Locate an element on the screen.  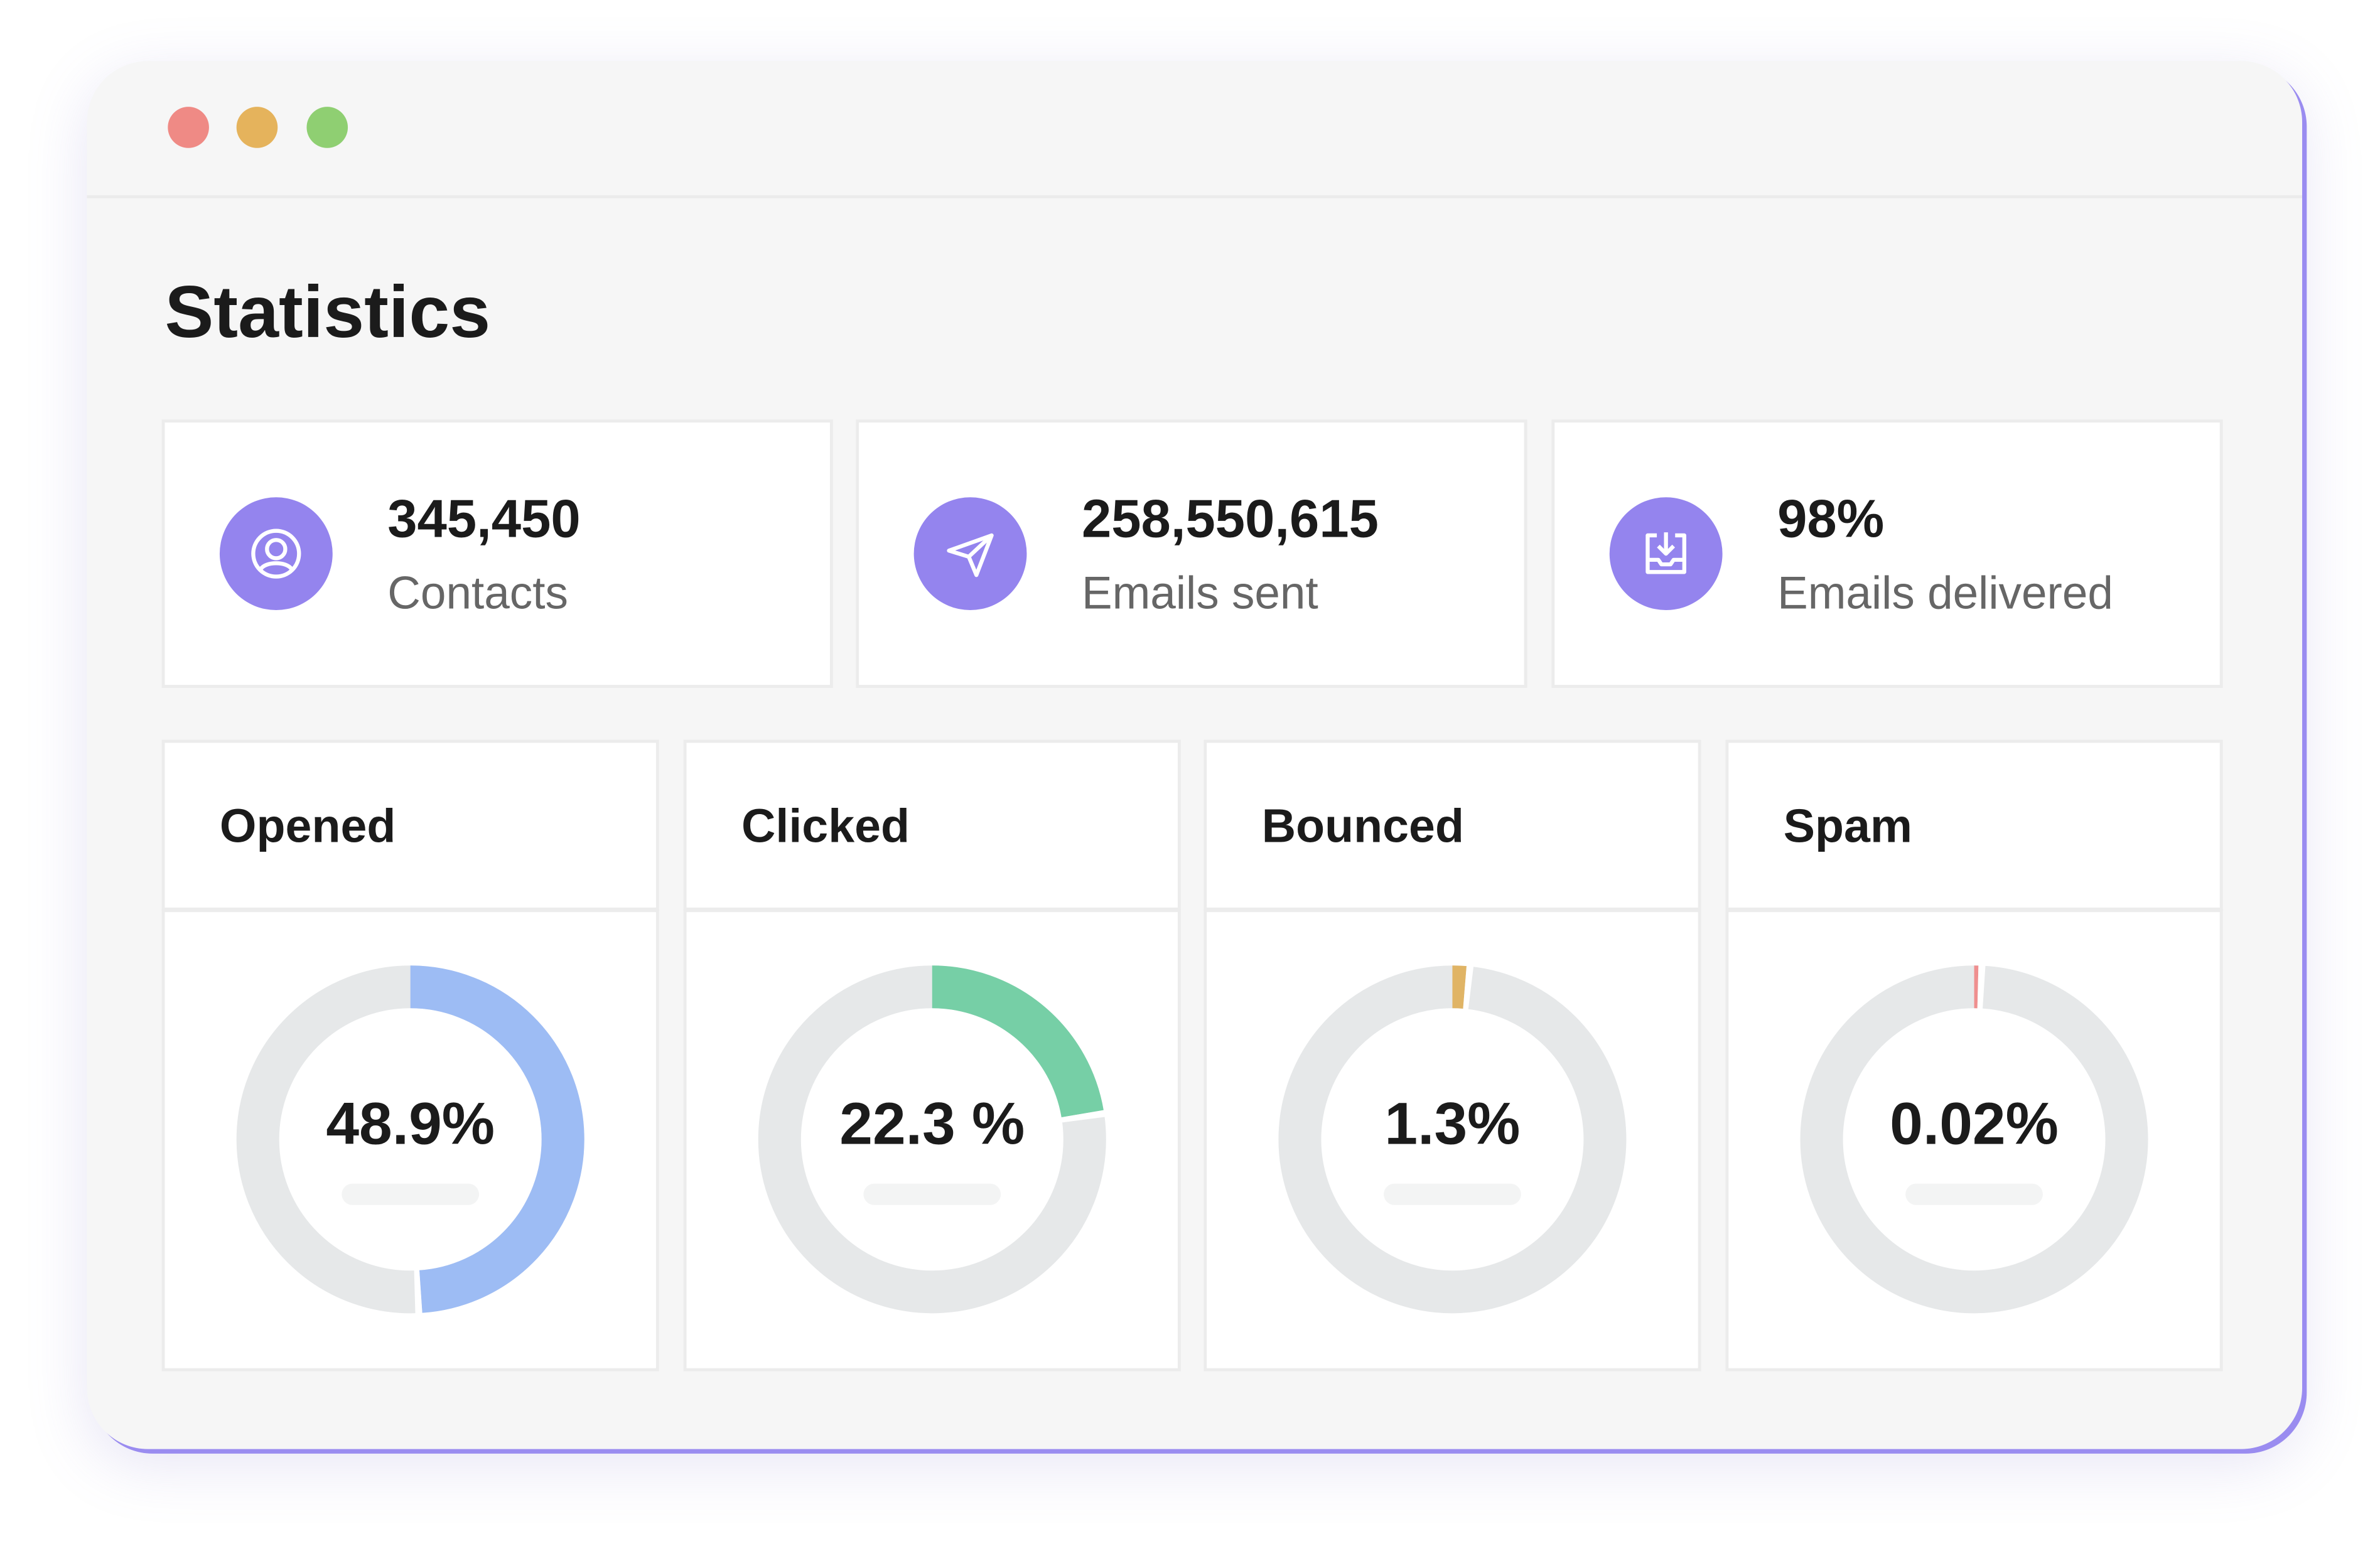
donut-card-bounced: 1.3% is located at coordinates (1452, 1140).